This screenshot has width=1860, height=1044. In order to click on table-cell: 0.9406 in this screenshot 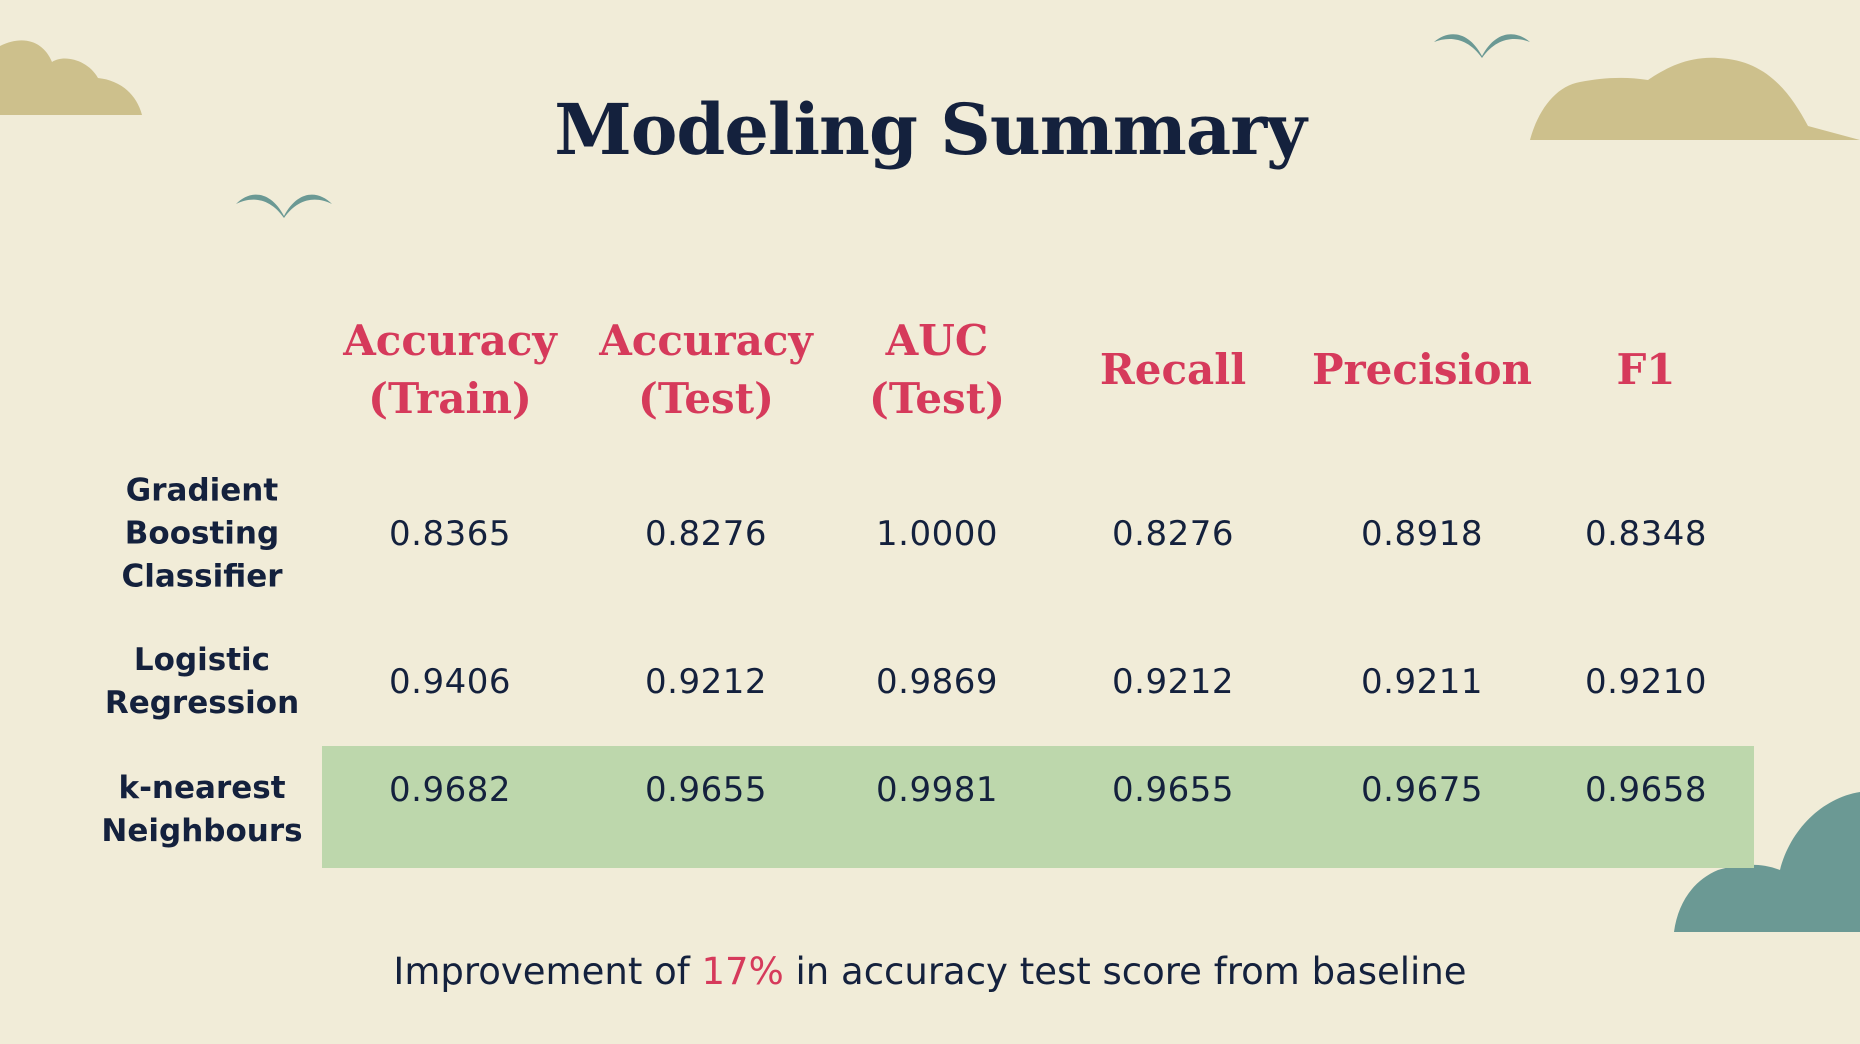, I will do `click(450, 682)`.